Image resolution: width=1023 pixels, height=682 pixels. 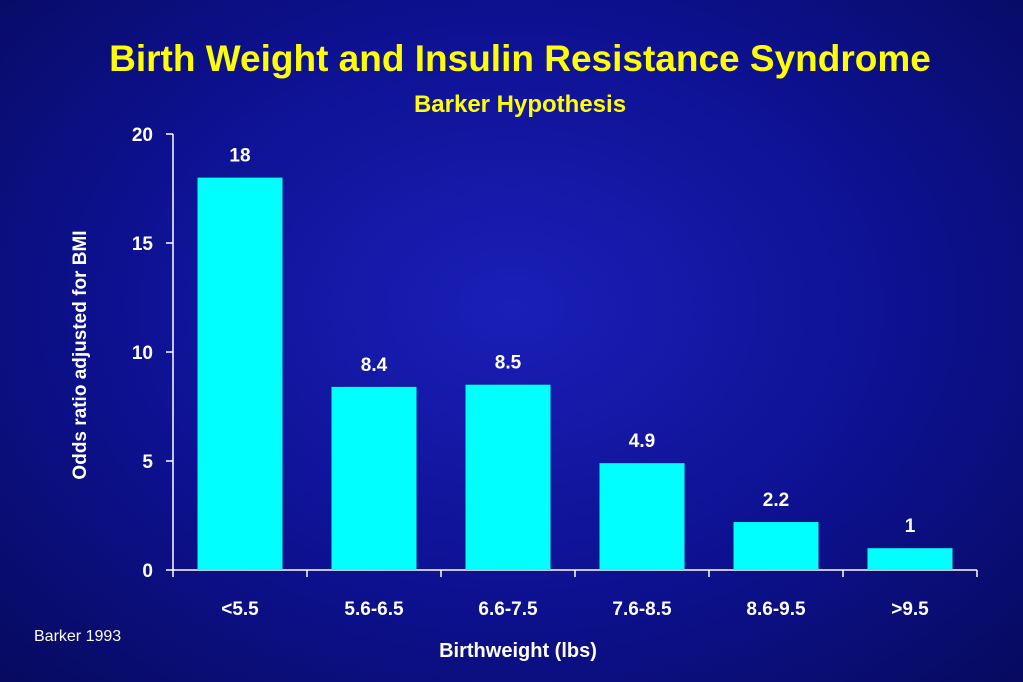 What do you see at coordinates (143, 244) in the screenshot?
I see `y-tick-label: 15` at bounding box center [143, 244].